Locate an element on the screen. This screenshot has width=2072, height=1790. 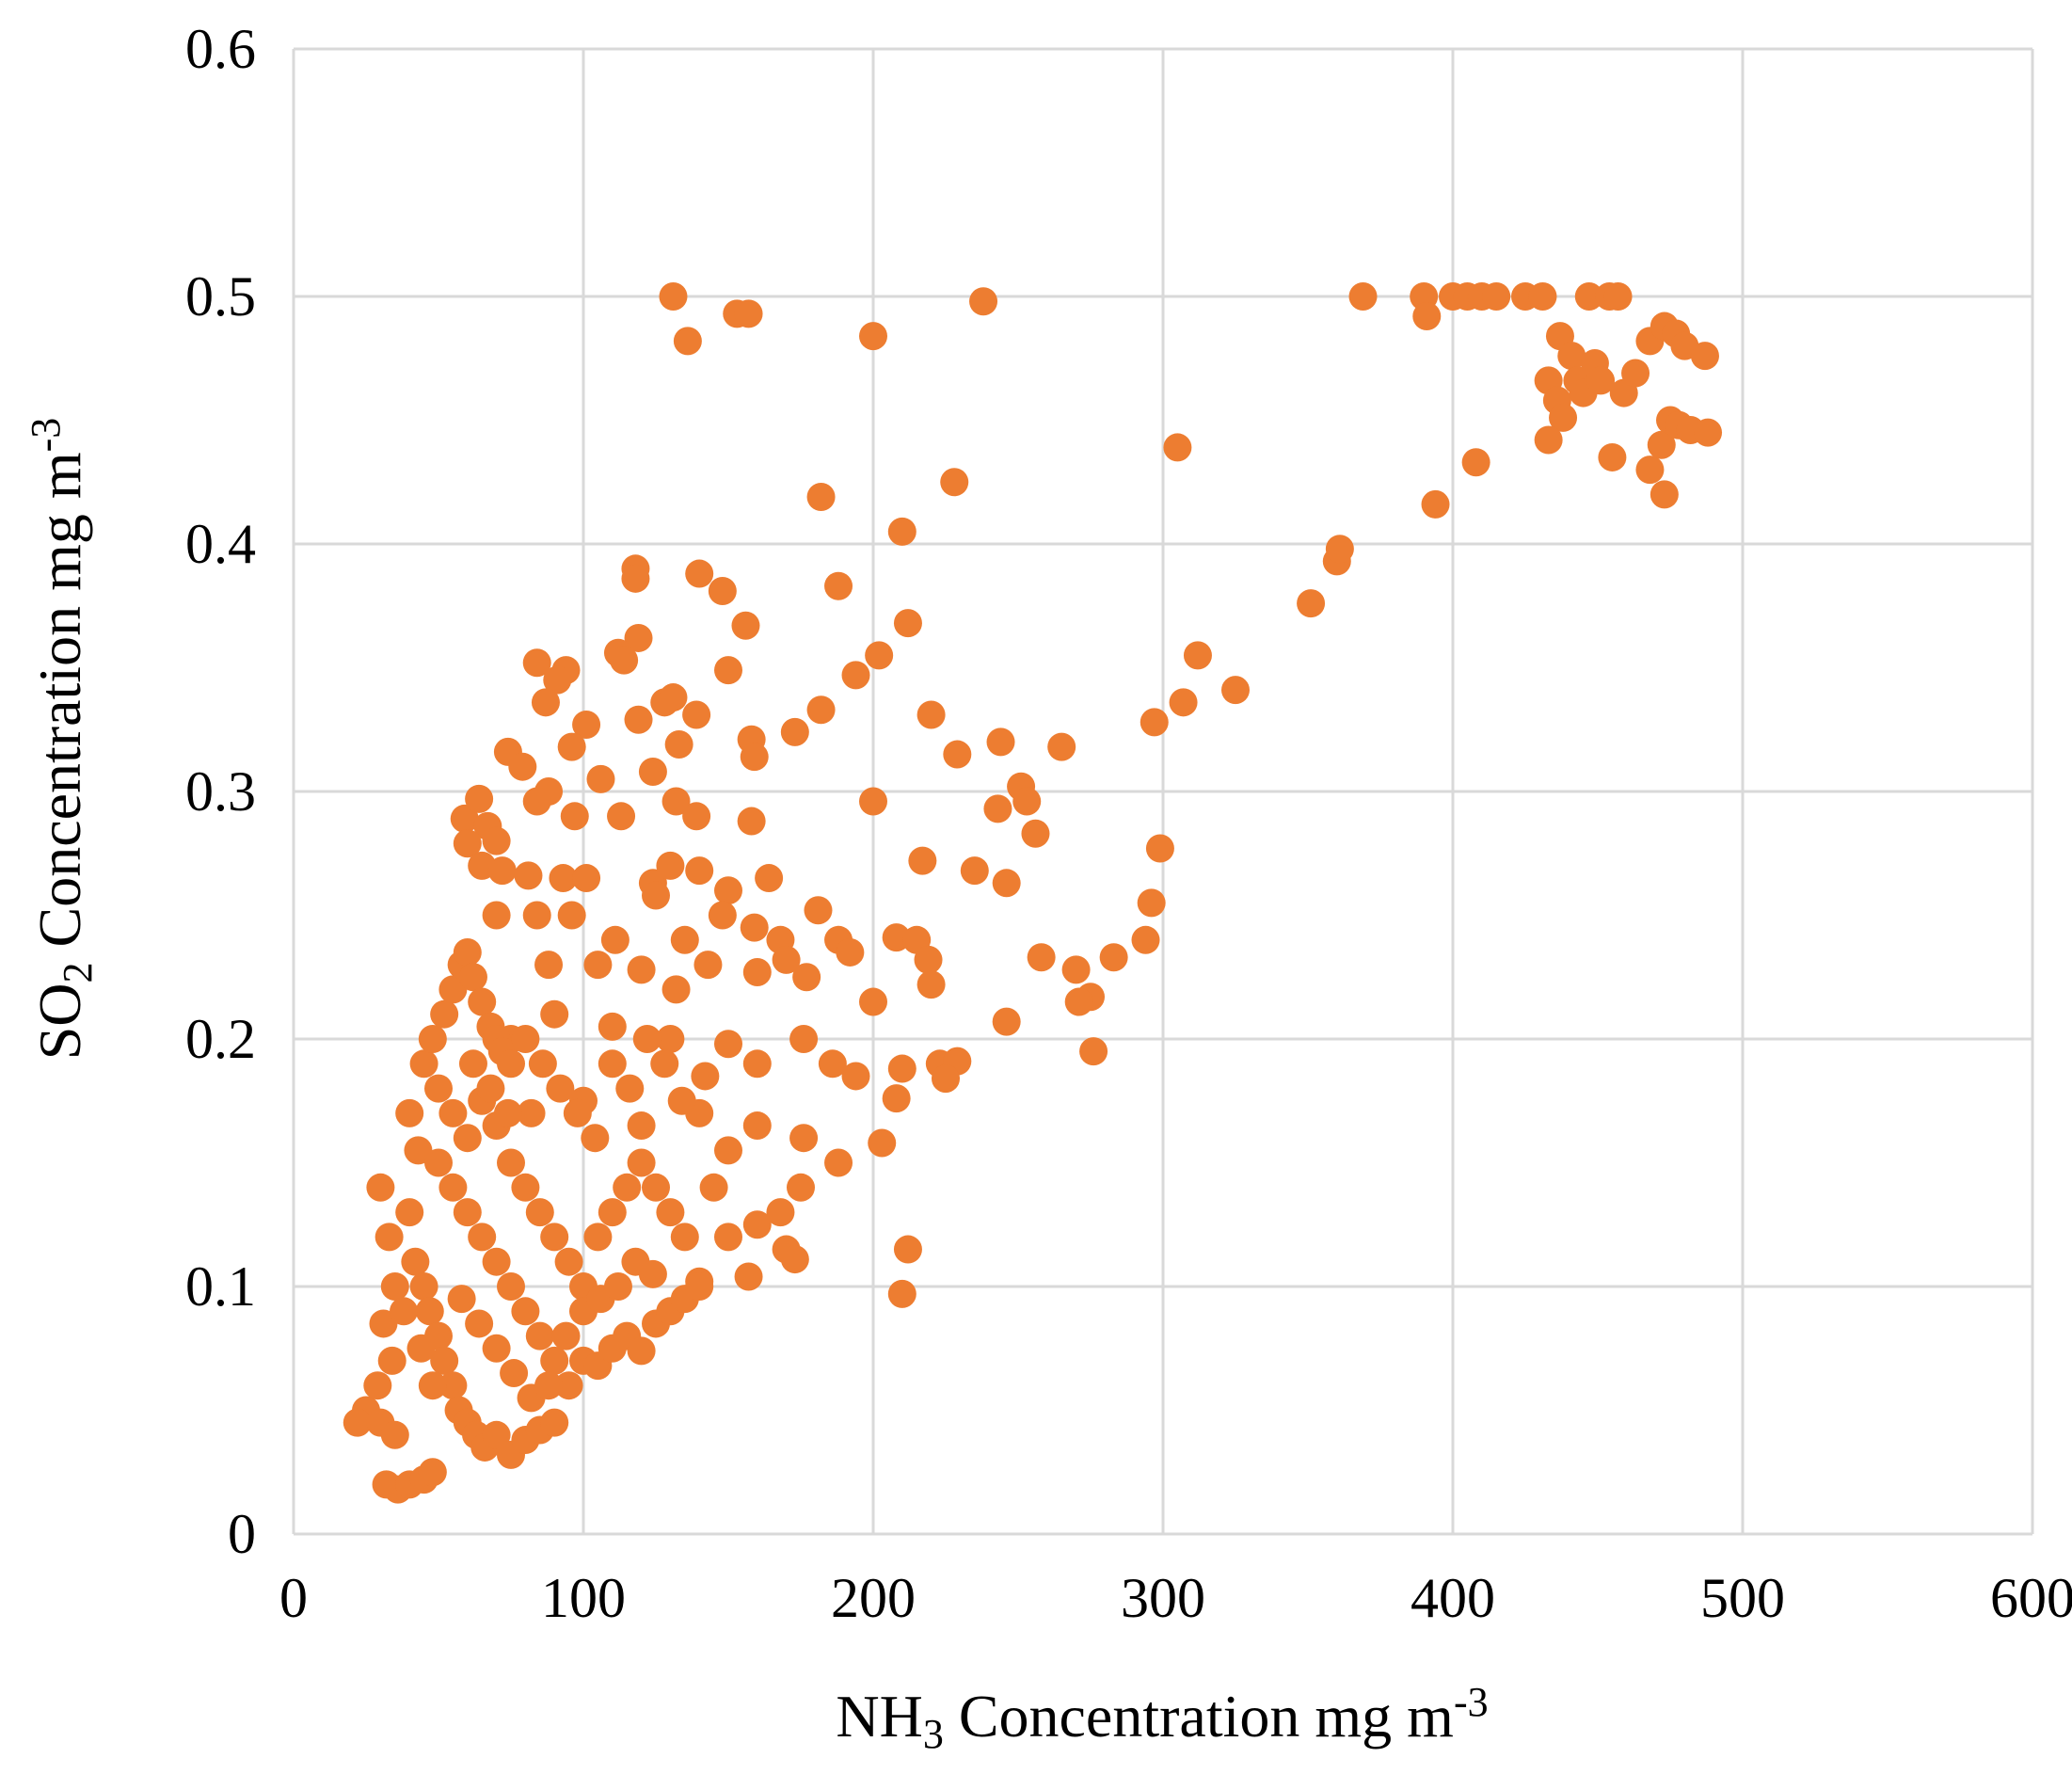
y-tick-label-5: 0.5 is located at coordinates (221, 296).